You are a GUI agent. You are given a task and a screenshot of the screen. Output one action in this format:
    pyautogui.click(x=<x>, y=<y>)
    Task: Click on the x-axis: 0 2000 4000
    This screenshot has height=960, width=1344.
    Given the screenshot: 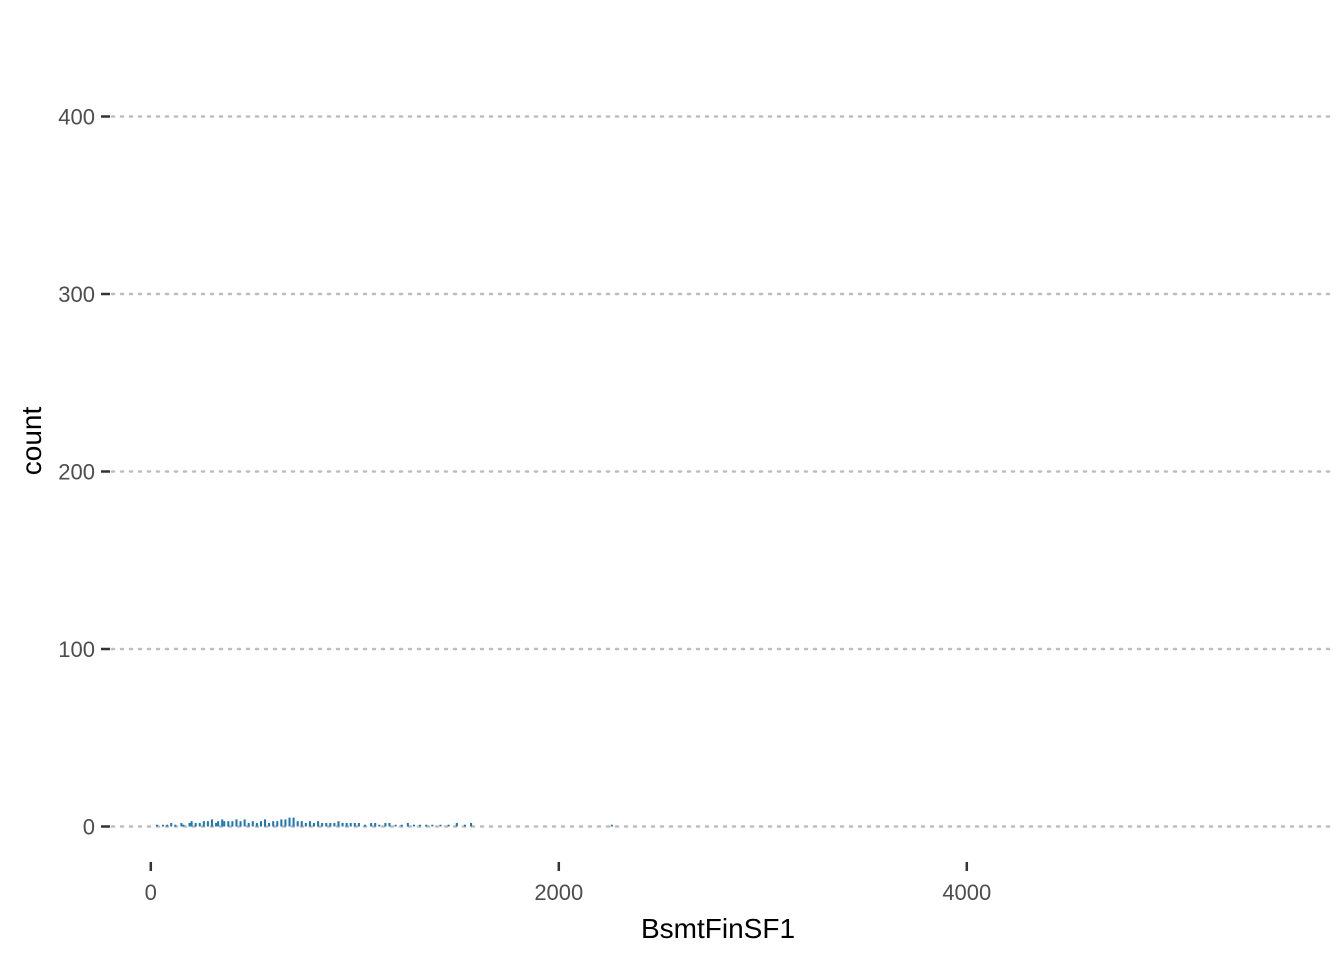 What is the action you would take?
    pyautogui.click(x=568, y=883)
    